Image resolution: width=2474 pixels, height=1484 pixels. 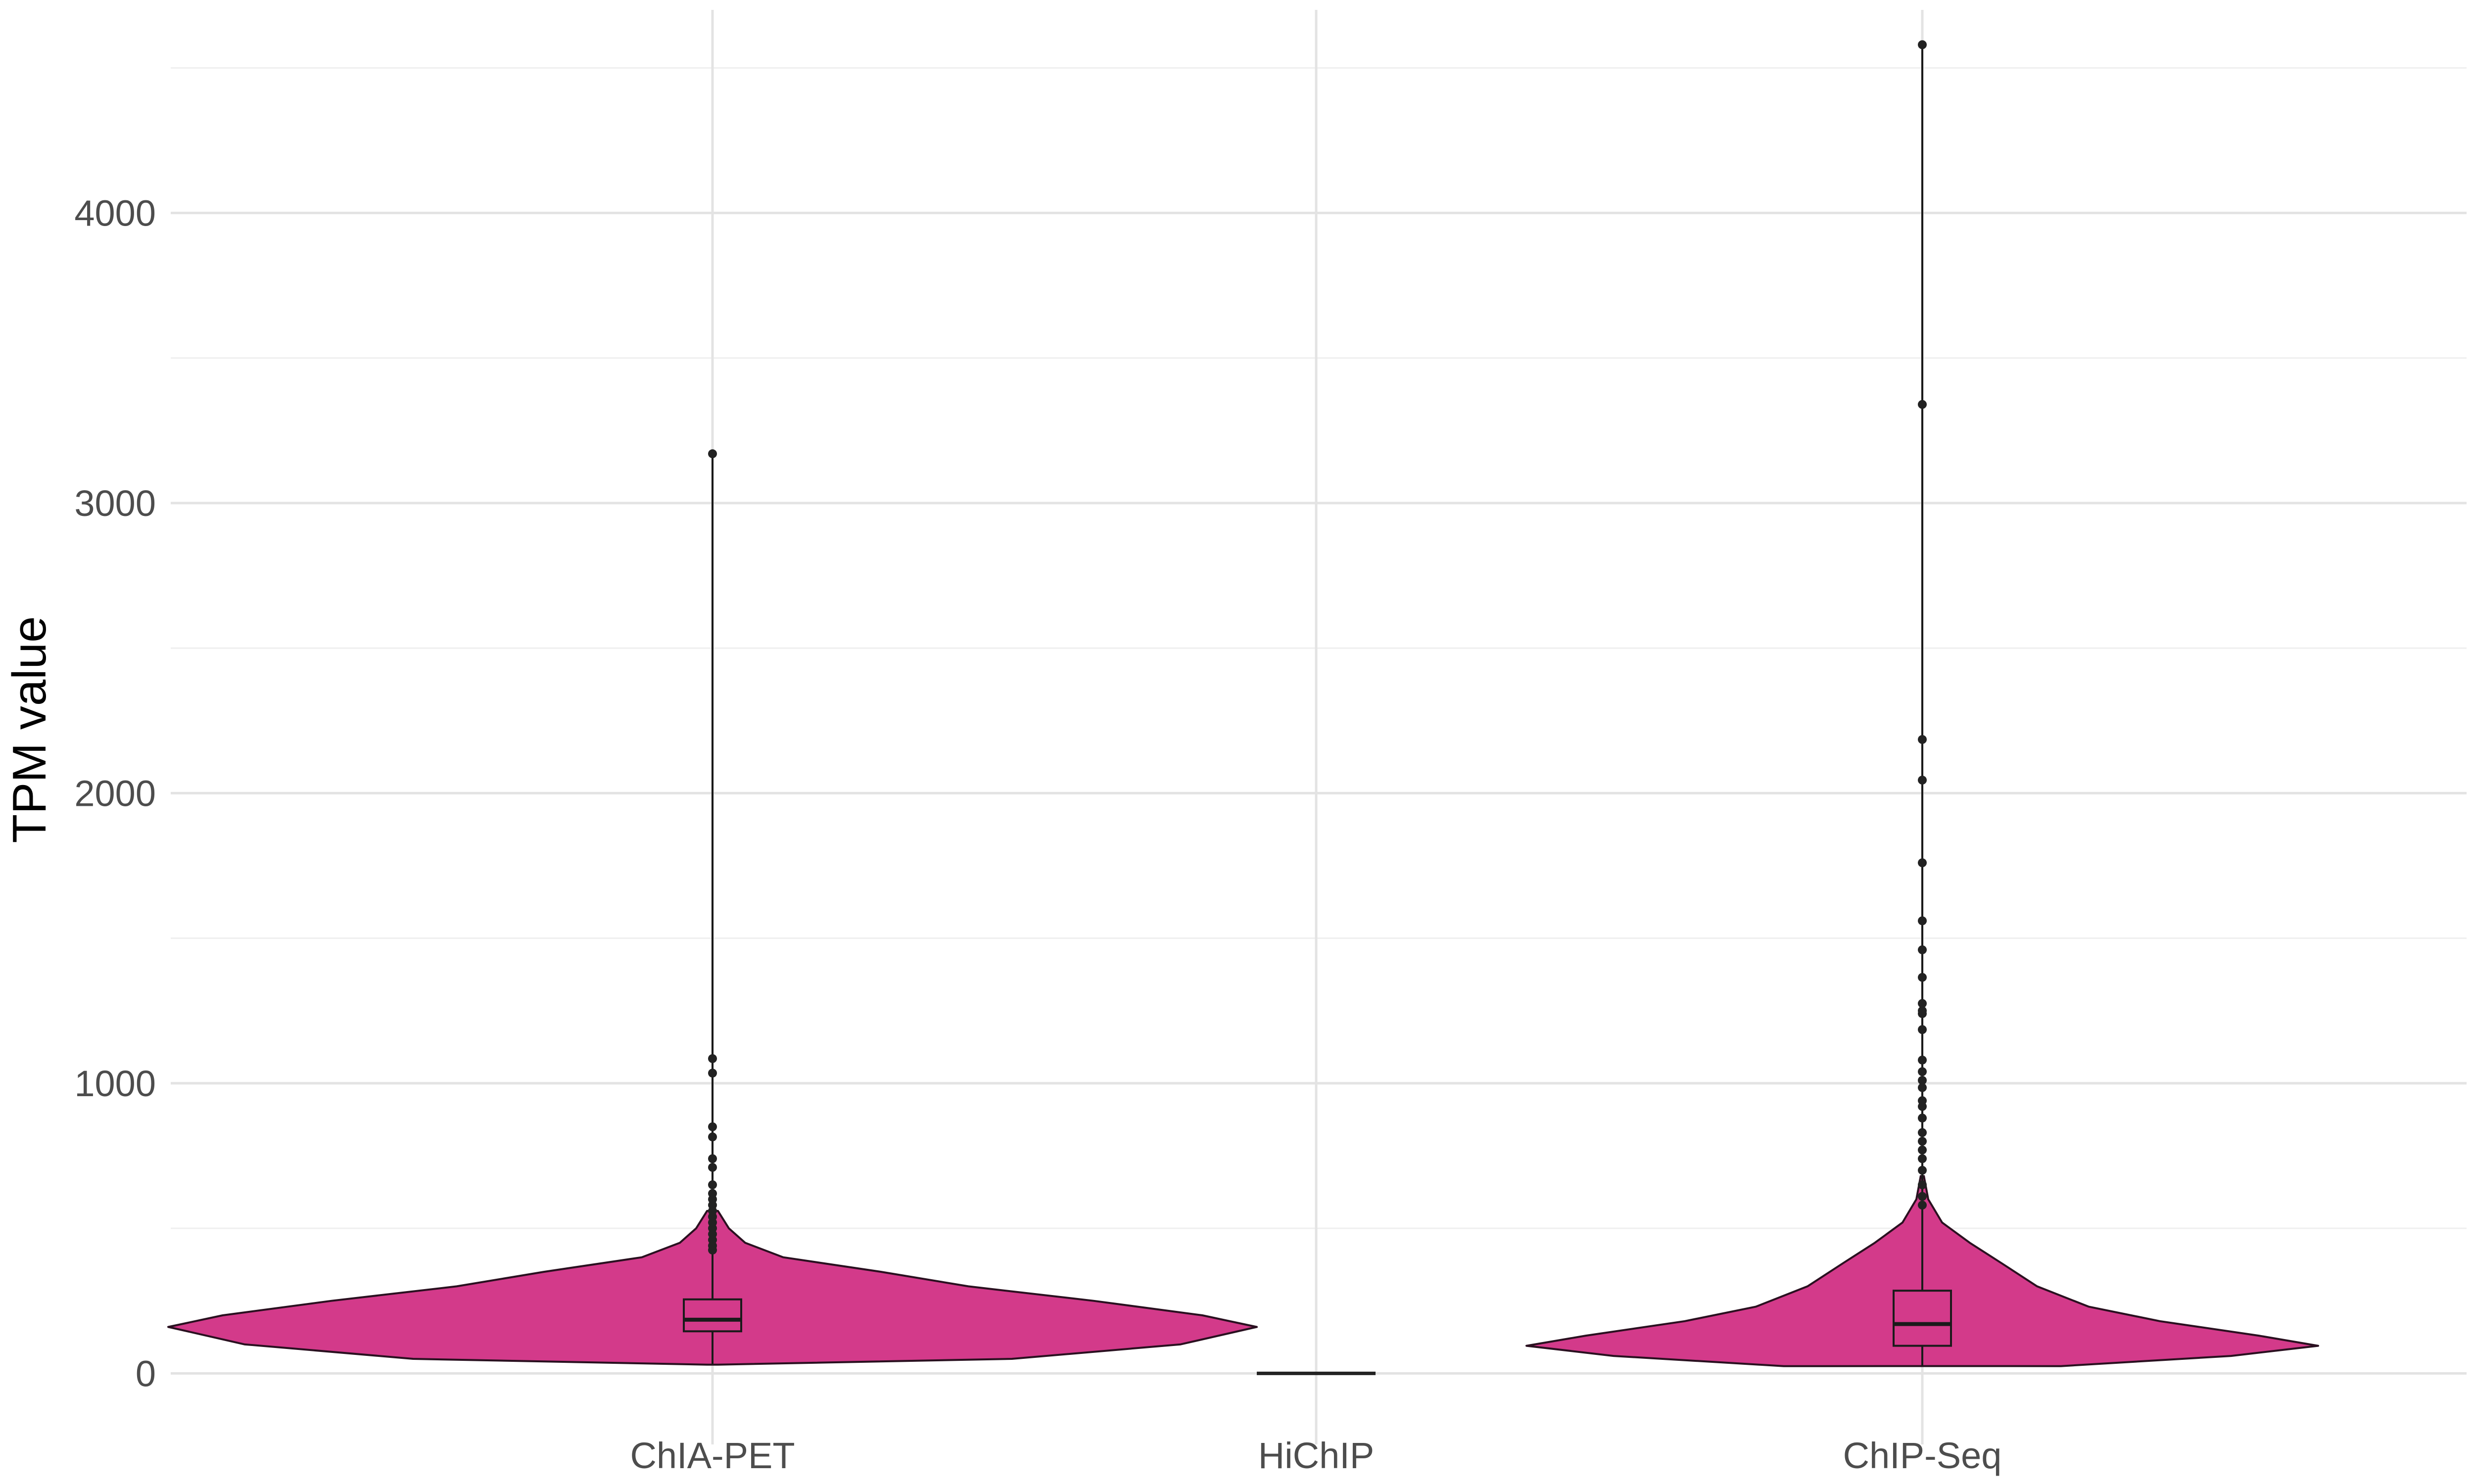 What do you see at coordinates (1243, 1275) in the screenshot?
I see `violins` at bounding box center [1243, 1275].